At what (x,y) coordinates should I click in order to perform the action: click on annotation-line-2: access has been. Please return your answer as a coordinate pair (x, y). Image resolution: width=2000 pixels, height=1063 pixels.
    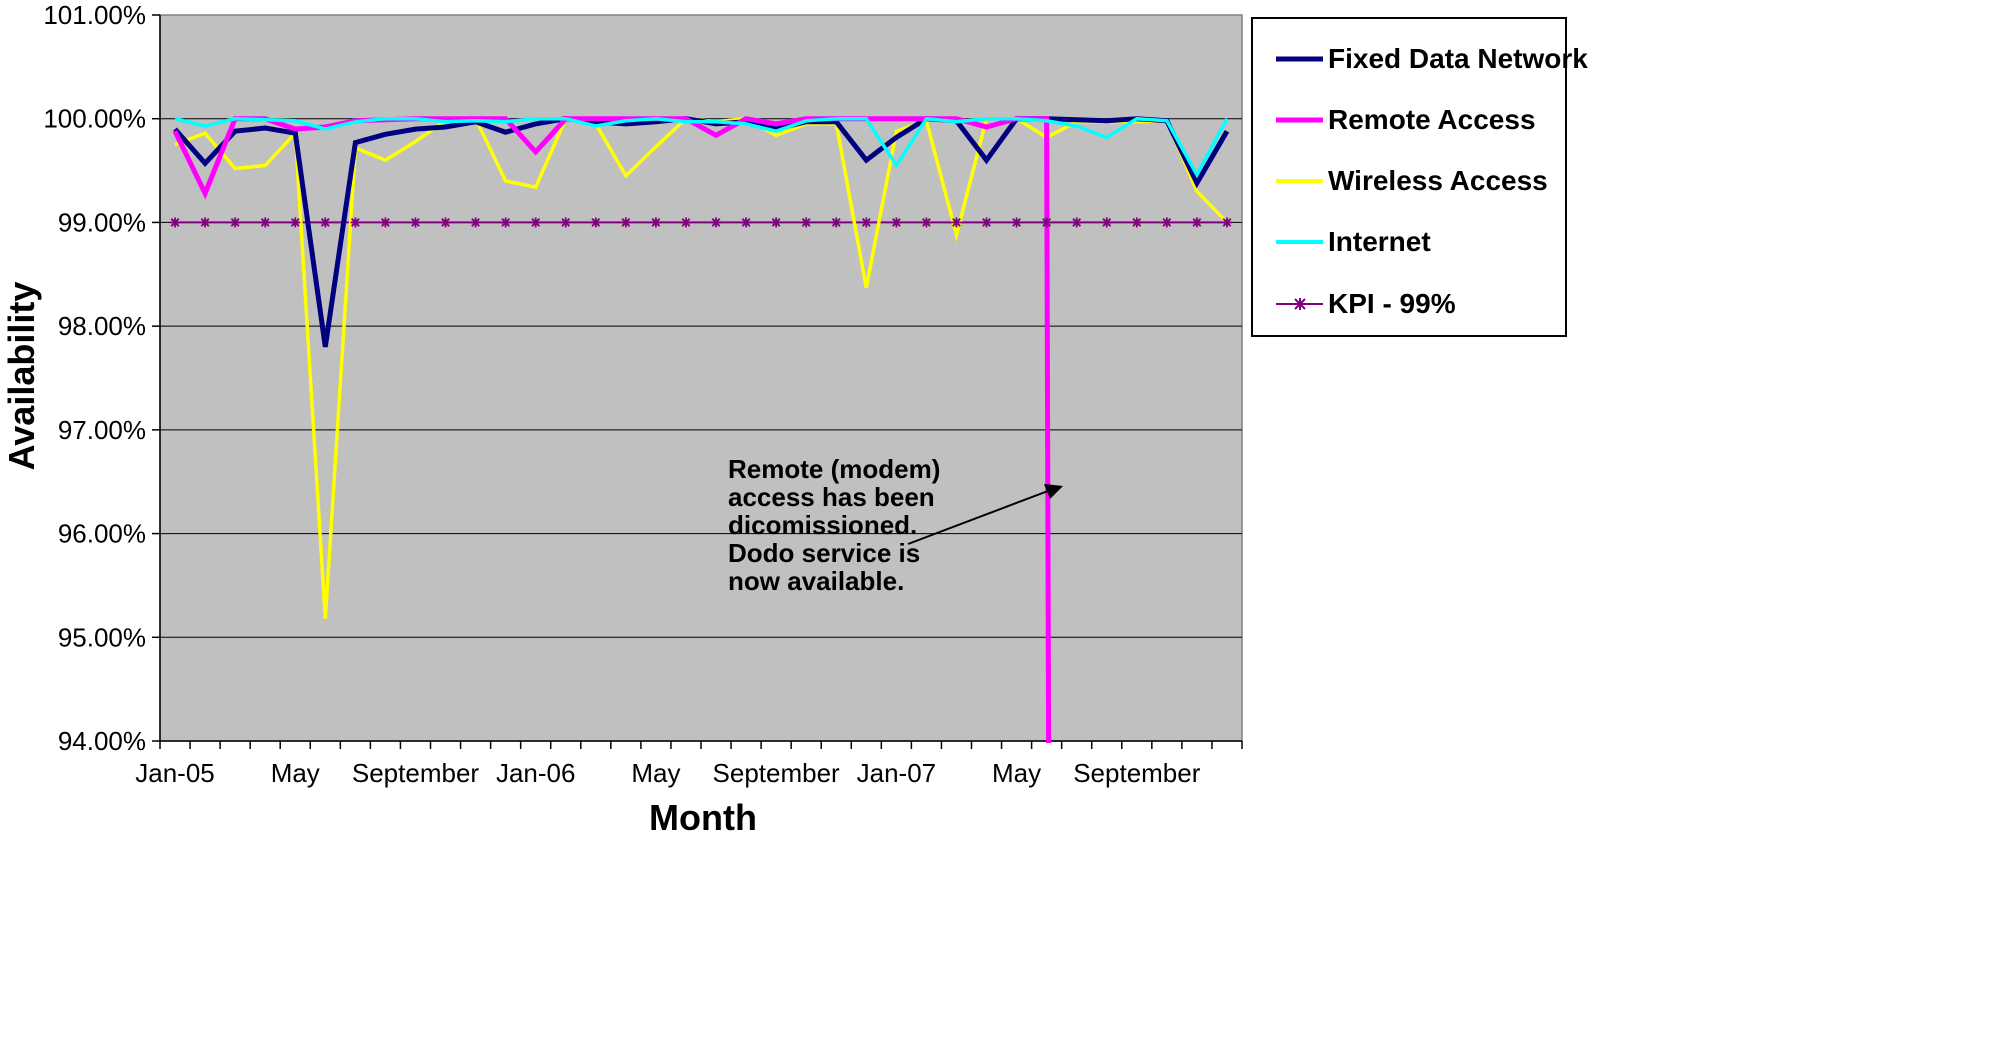
    Looking at the image, I should click on (831, 497).